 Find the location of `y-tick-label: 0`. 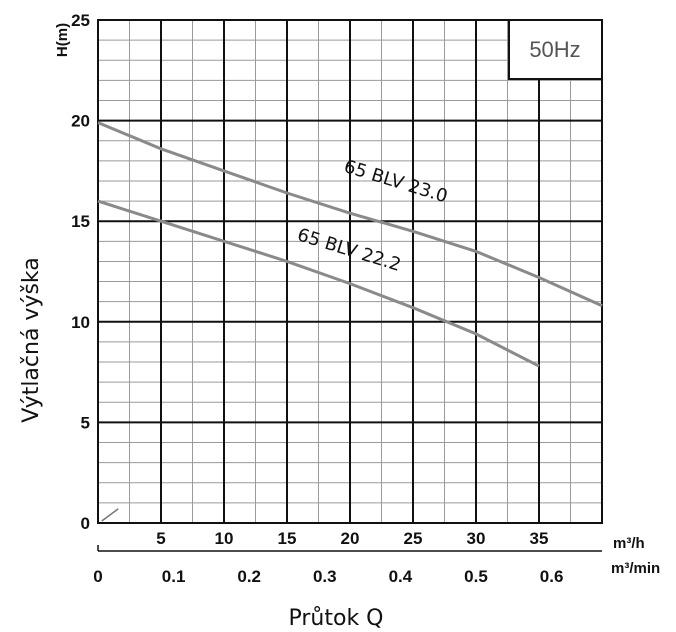

y-tick-label: 0 is located at coordinates (85, 523).